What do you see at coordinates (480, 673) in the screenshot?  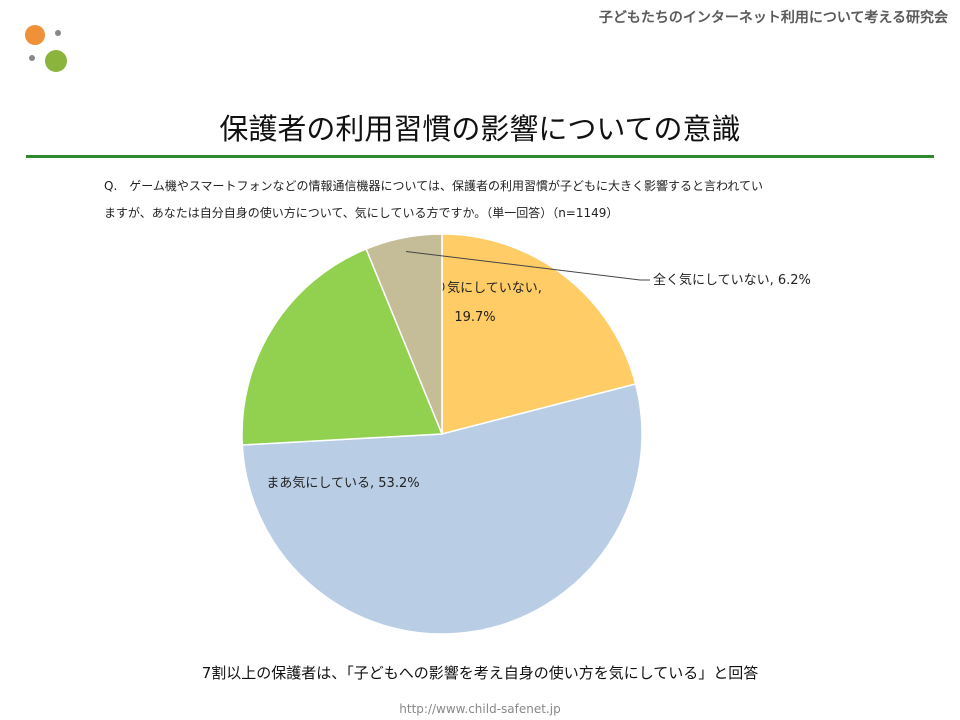 I see `conclusion-text: 7割以上の保護者は、「子どもへの影響を考え自身の使い方を気にしている」と回答` at bounding box center [480, 673].